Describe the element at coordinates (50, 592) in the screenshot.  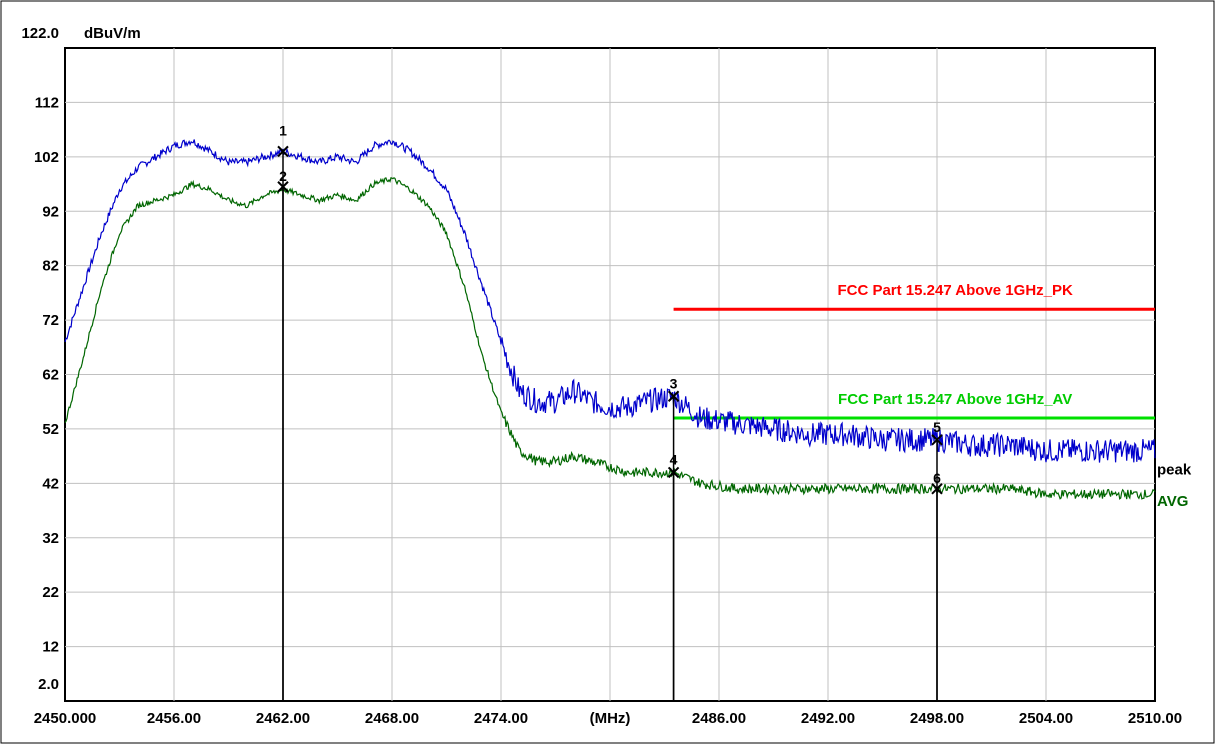
I see `y-tick-label: 22` at that location.